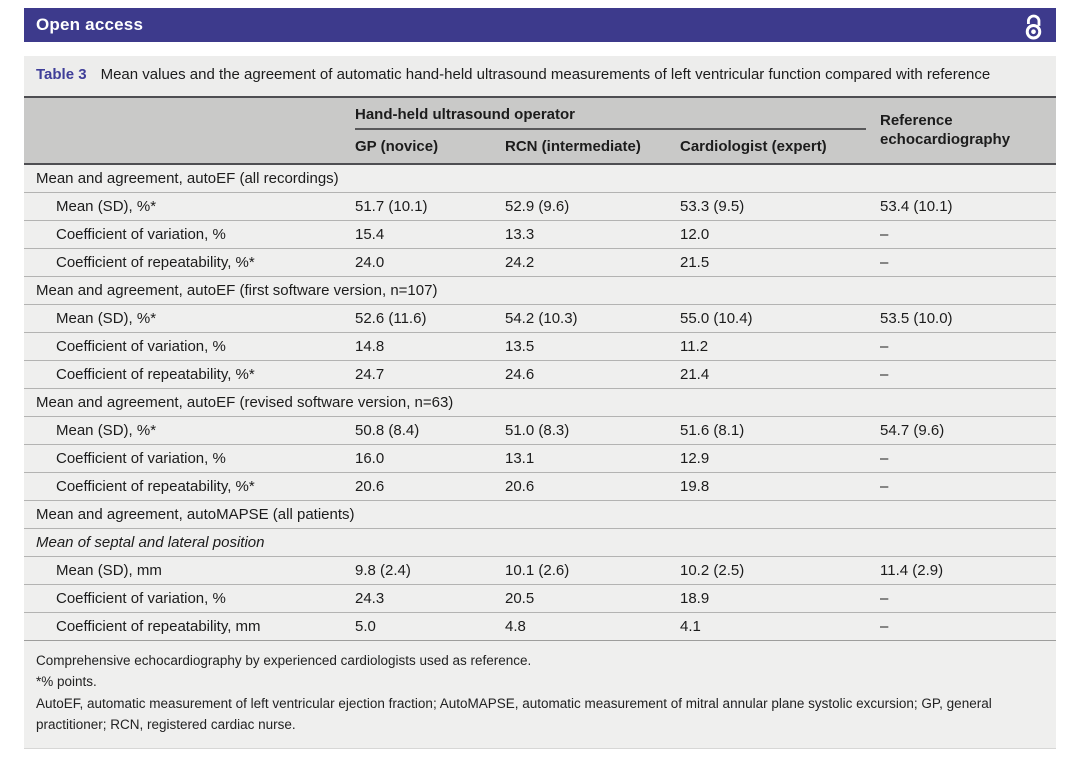 The image size is (1080, 783). Describe the element at coordinates (370, 598) in the screenshot. I see `row-value: 24.3` at that location.